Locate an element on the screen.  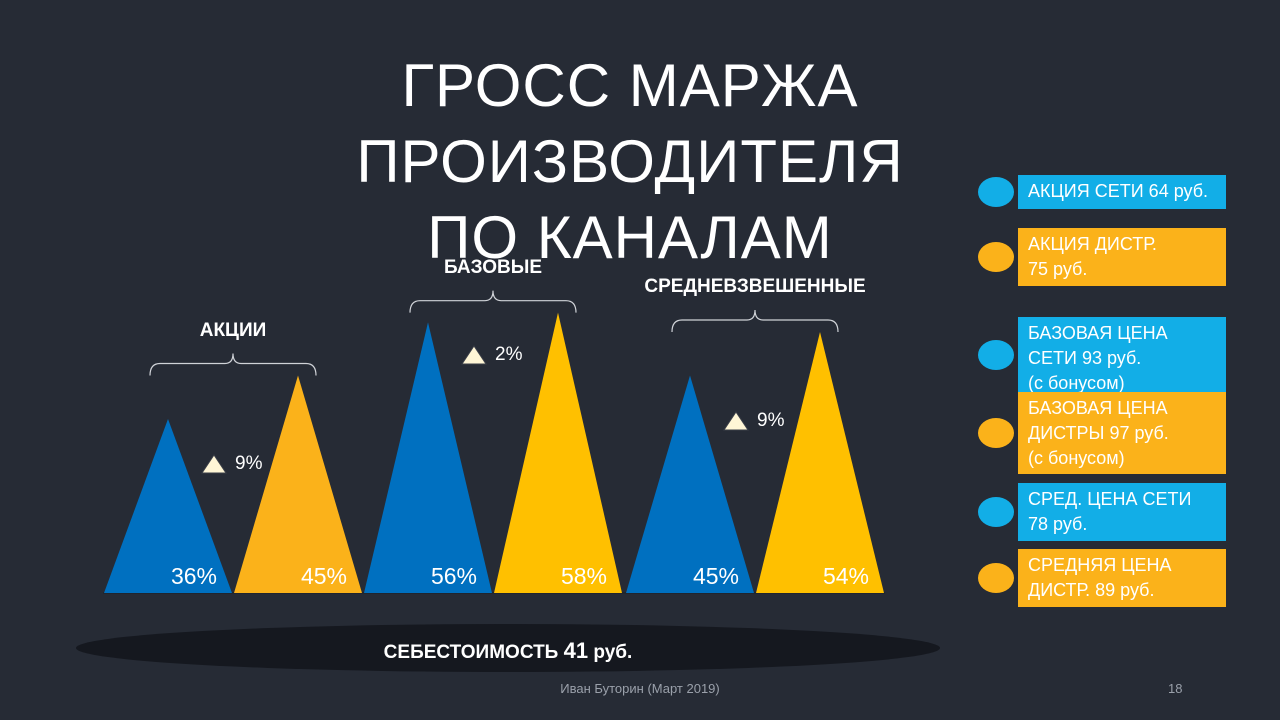
group-label: АКЦИИ is located at coordinates (233, 330).